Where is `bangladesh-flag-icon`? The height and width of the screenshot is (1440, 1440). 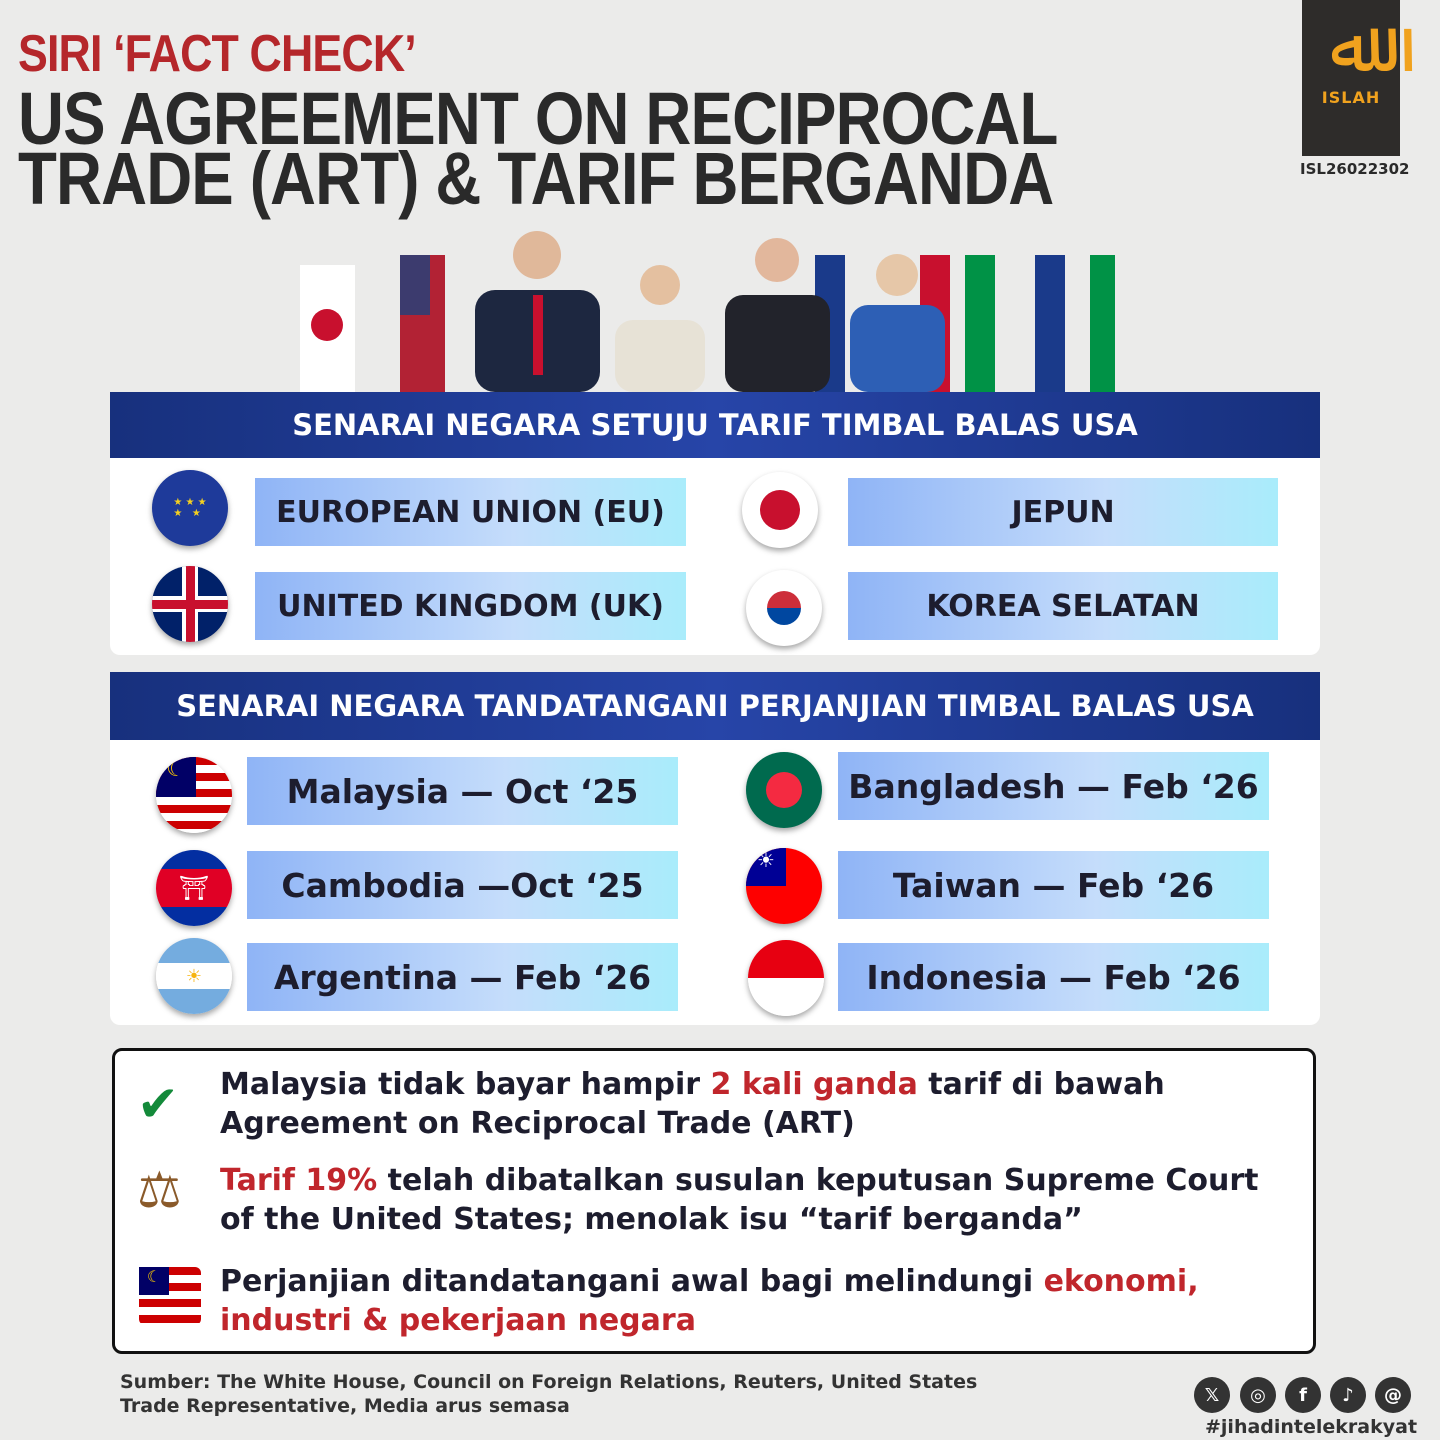
bangladesh-flag-icon is located at coordinates (784, 790).